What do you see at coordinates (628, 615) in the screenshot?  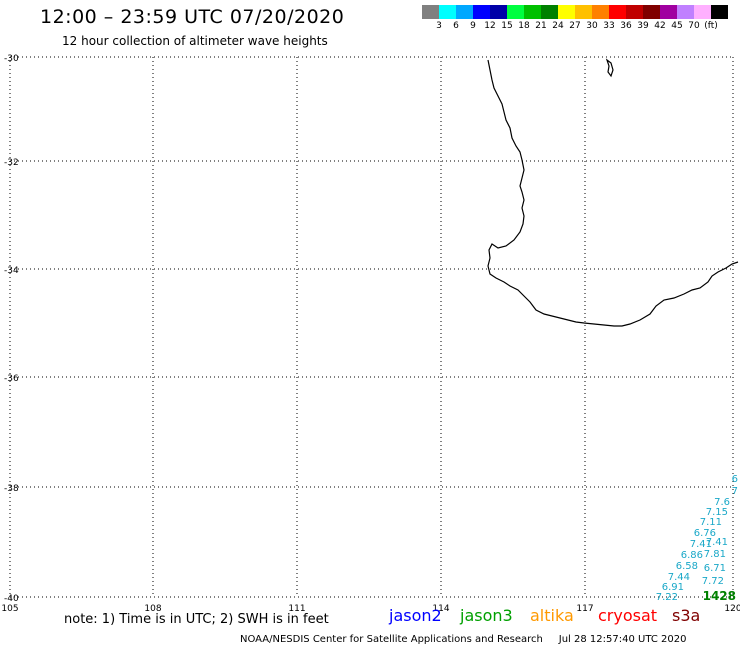 I see `legend-cryosat: cryosat` at bounding box center [628, 615].